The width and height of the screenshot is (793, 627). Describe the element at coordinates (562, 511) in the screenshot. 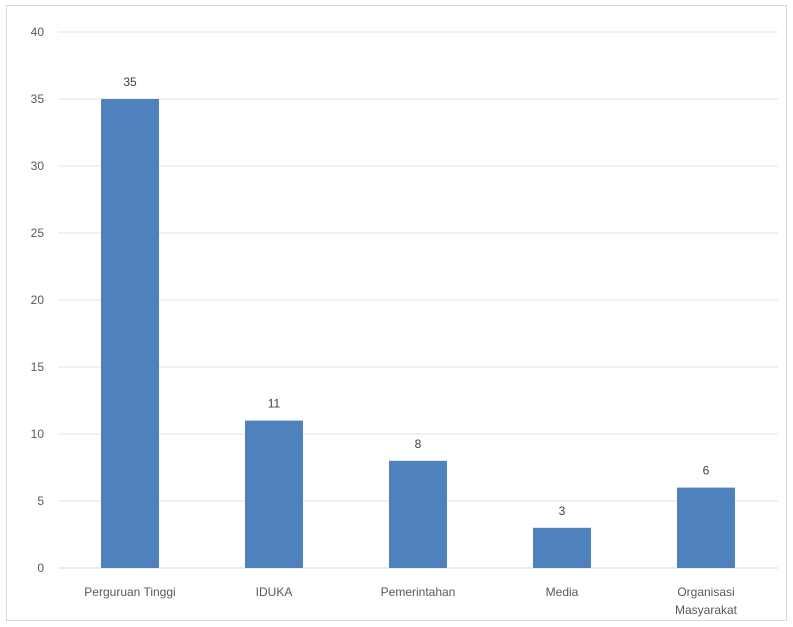

I see `data-label: 3` at that location.